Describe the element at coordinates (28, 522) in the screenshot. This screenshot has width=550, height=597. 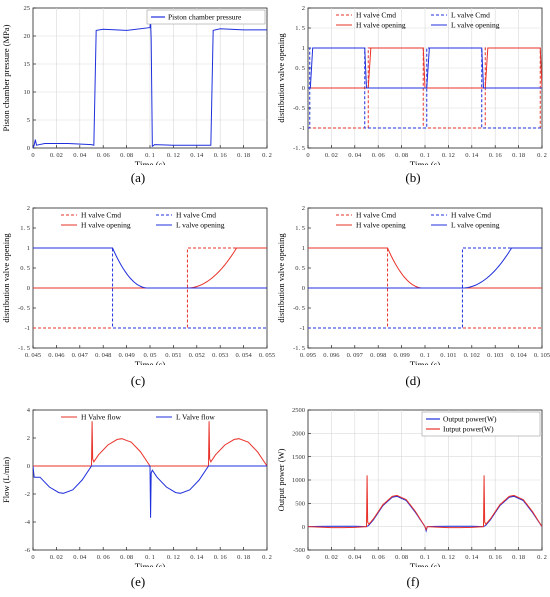
I see `y-tick-label: -4` at that location.